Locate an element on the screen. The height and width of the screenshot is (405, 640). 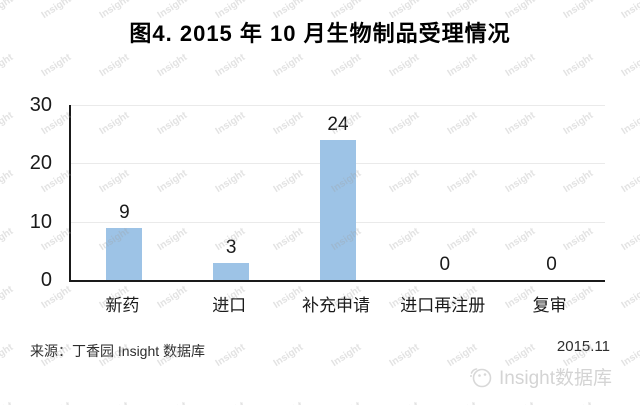
bar-slot: 24 is located at coordinates (338, 192).